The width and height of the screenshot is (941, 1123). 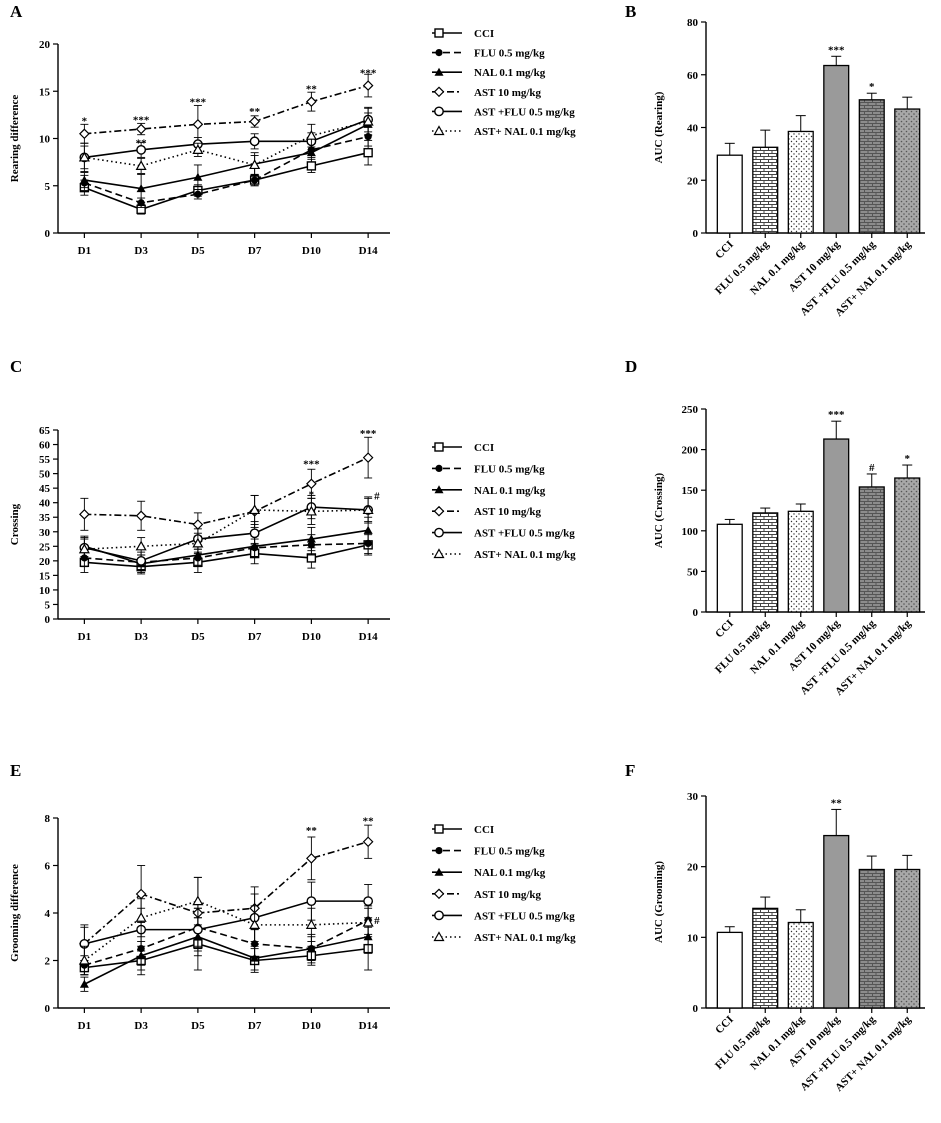 I want to click on legend-label: NAL 0.1 mg/kg, so click(x=510, y=873).